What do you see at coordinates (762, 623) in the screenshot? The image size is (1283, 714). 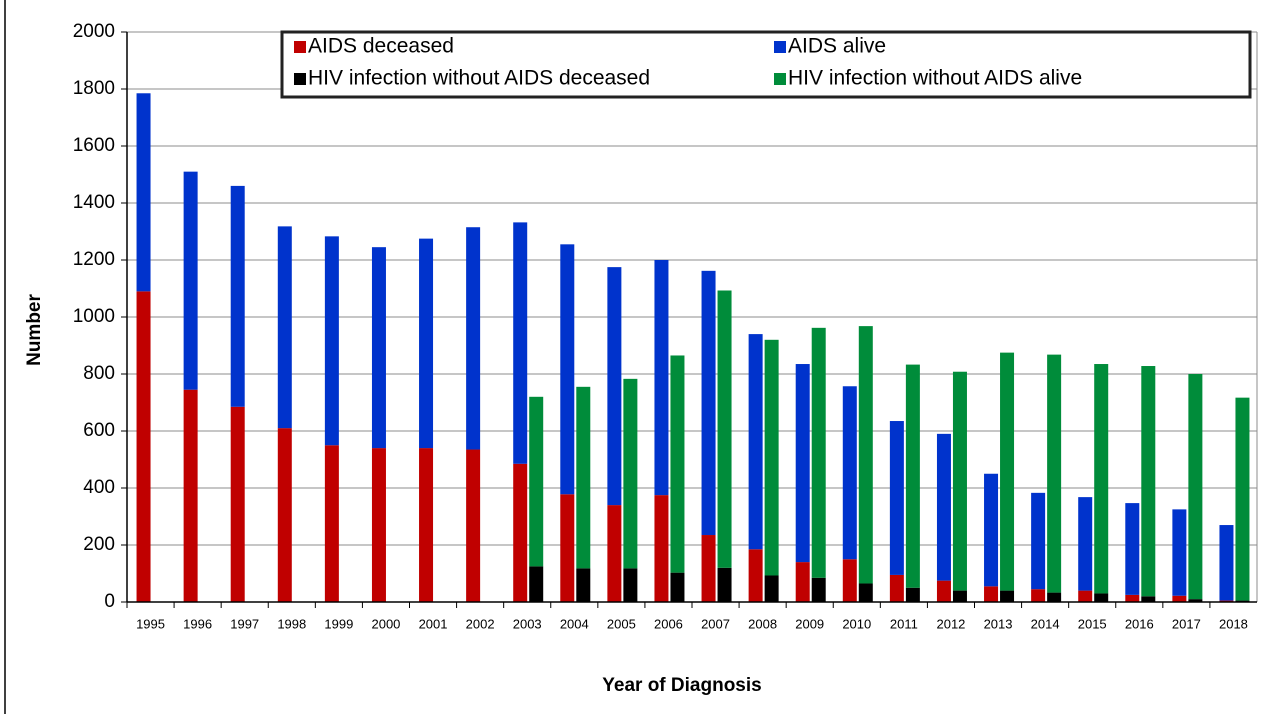 I see `x-tick-label: 2008` at bounding box center [762, 623].